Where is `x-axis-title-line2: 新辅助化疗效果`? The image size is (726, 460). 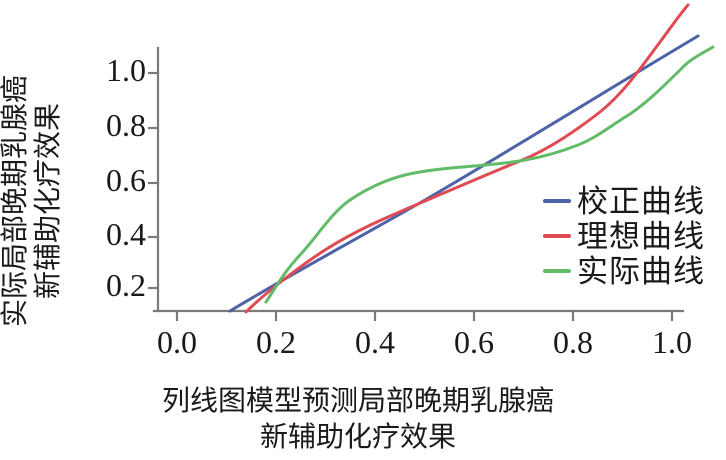 x-axis-title-line2: 新辅助化疗效果 is located at coordinates (357, 437).